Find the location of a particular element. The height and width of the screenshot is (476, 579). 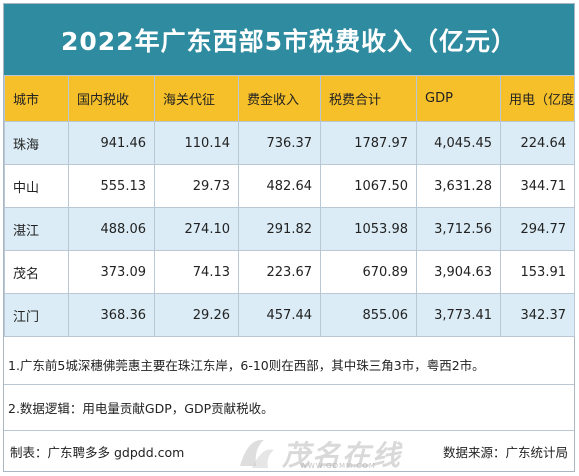

column-header-gdp: GDP is located at coordinates (458, 98).